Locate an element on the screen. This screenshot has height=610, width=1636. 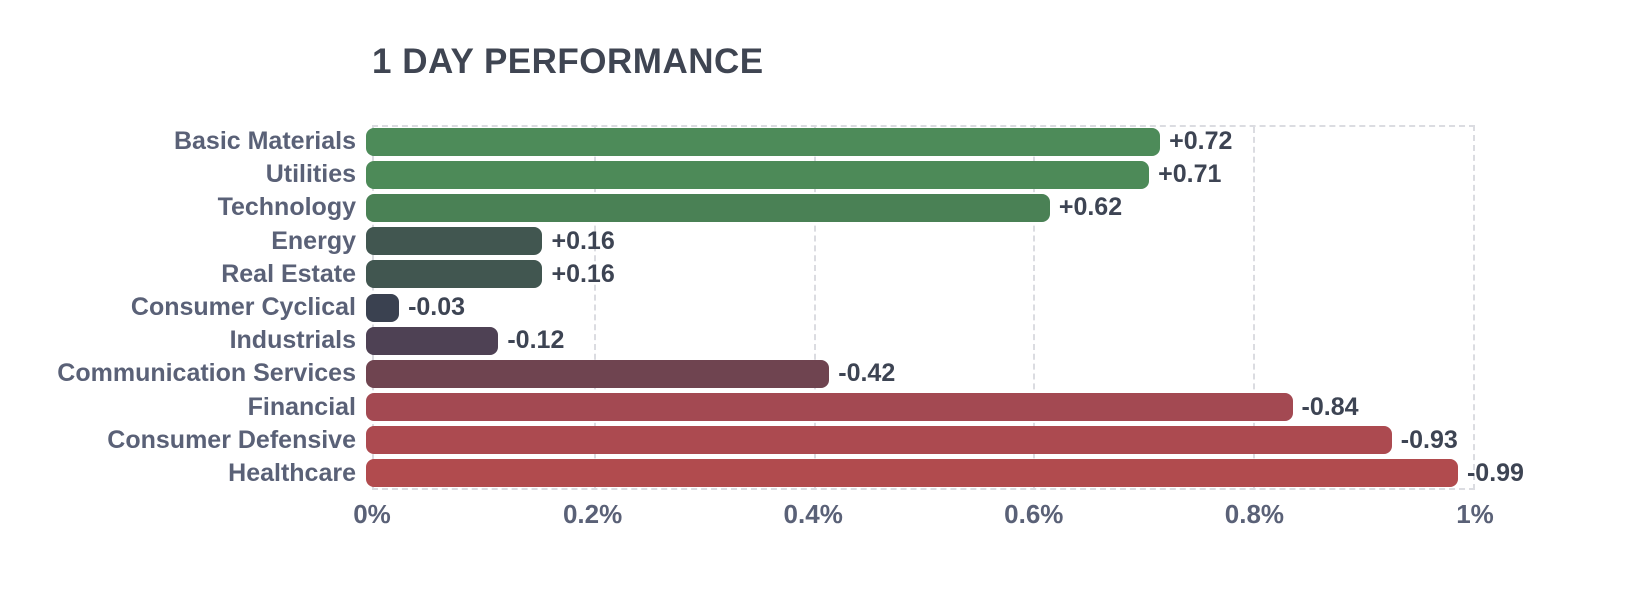
value-label: -0.03 is located at coordinates (437, 307).